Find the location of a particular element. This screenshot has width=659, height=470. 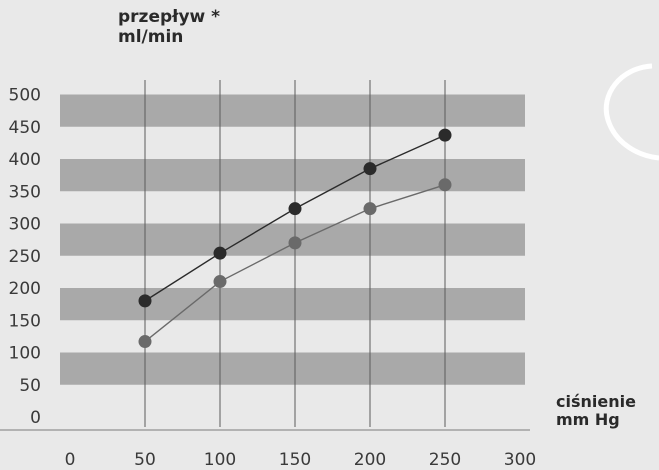

x-tick-label-100: 100 is located at coordinates (220, 460).